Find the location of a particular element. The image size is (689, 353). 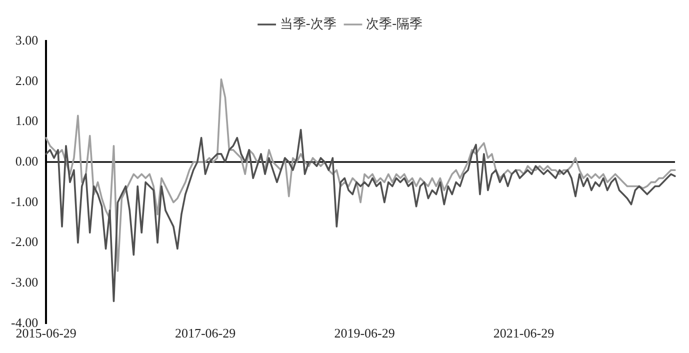

y-tick-label: -4.00 is located at coordinates (24, 322).